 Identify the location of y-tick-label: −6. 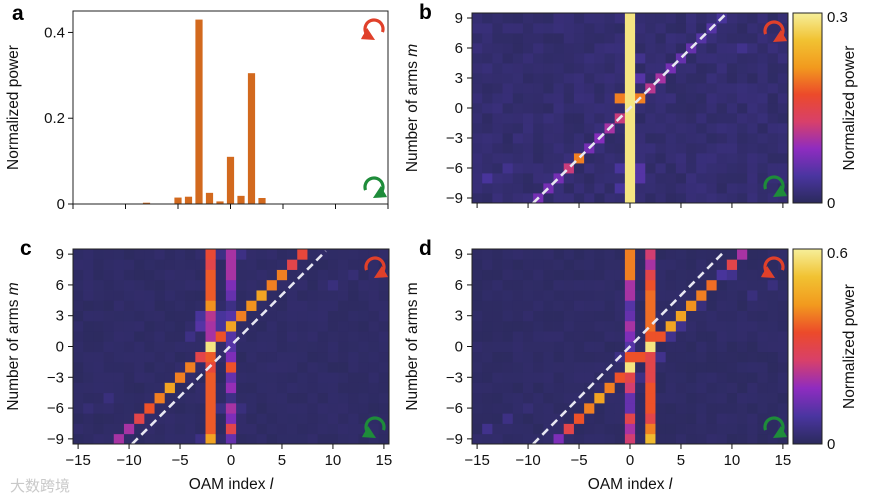
(454, 408).